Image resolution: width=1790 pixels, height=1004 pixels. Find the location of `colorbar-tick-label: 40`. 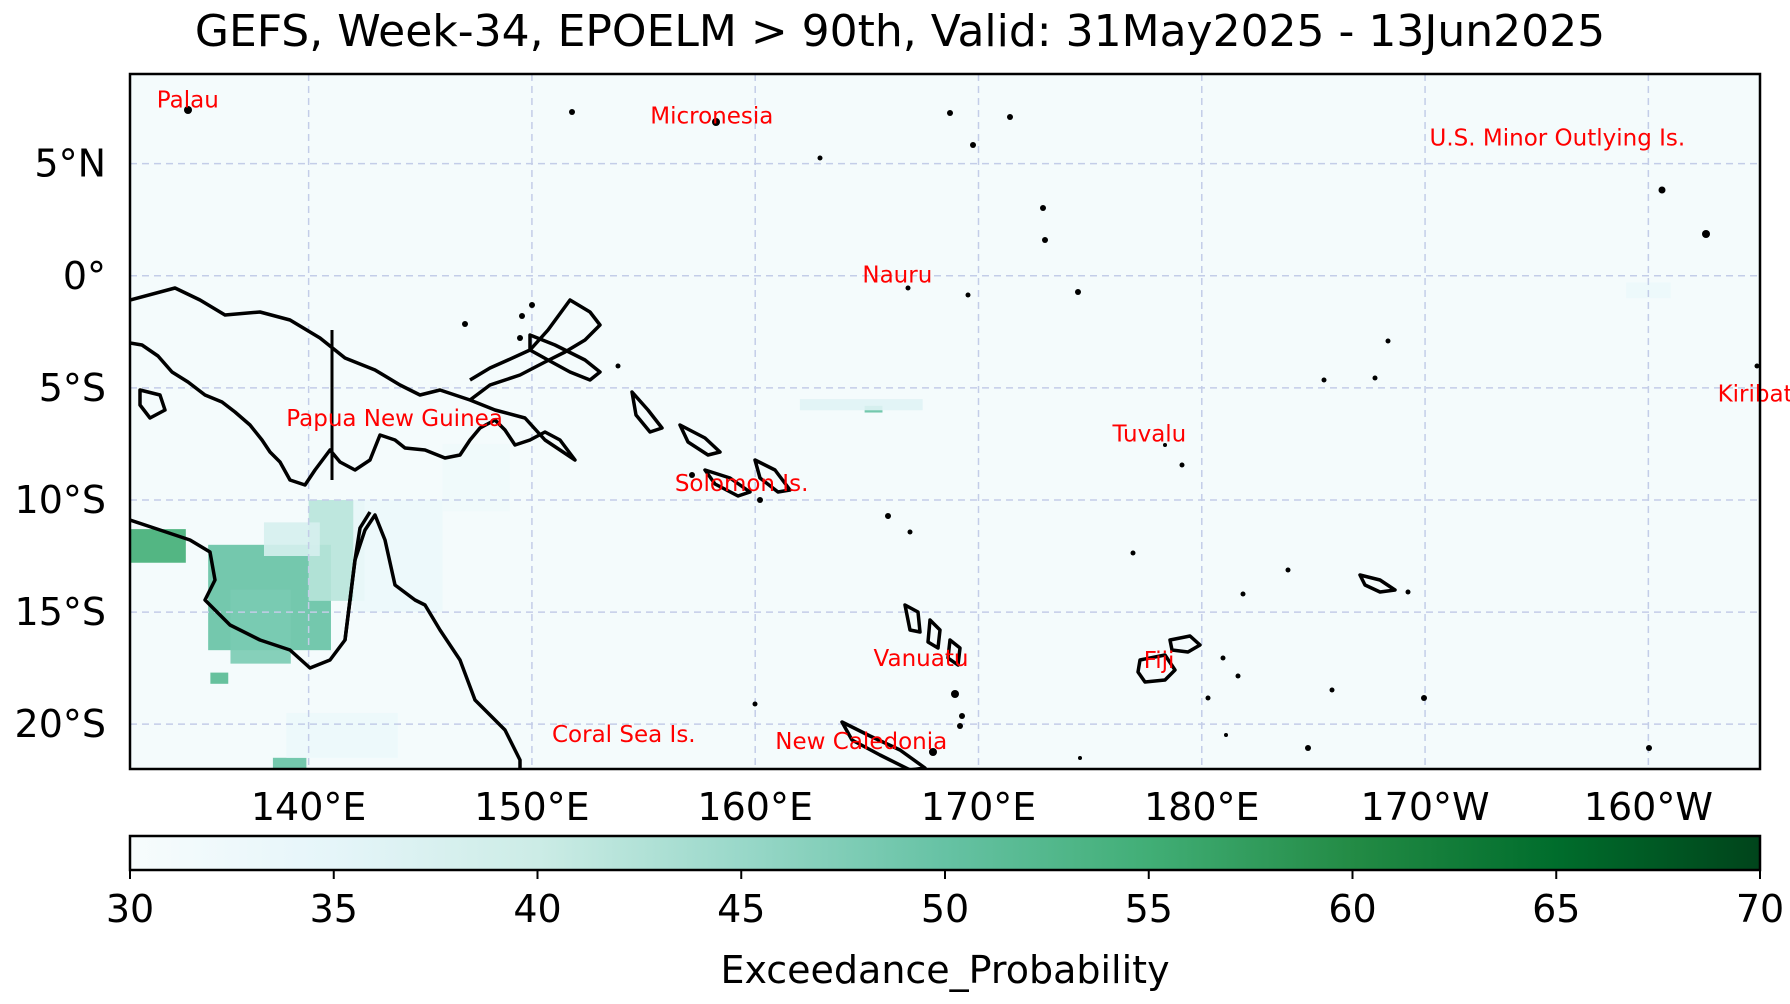

colorbar-tick-label: 40 is located at coordinates (537, 909).